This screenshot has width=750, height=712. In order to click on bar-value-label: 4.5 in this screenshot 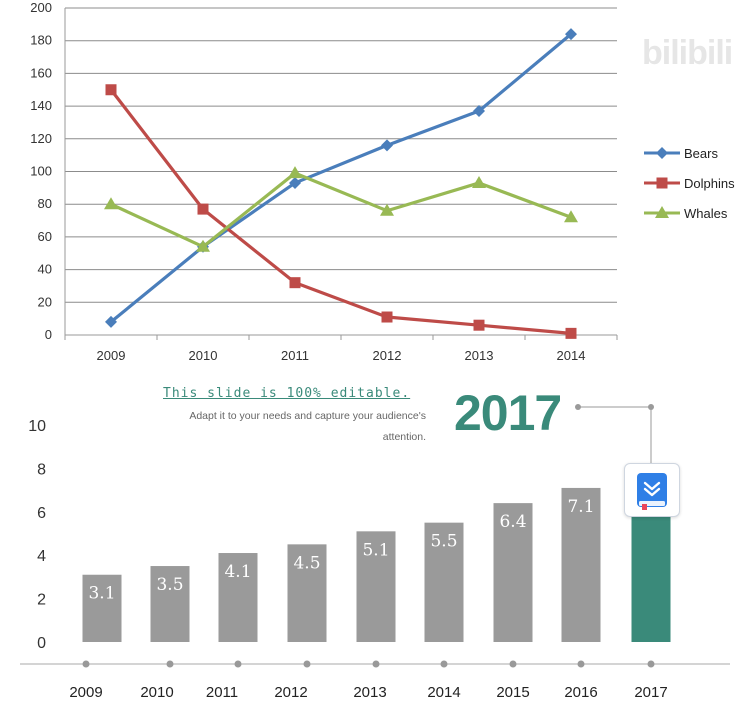, I will do `click(306, 563)`.